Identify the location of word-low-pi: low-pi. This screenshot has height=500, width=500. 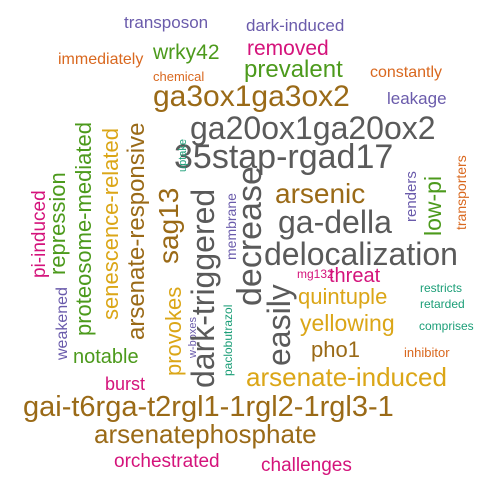
(433, 205).